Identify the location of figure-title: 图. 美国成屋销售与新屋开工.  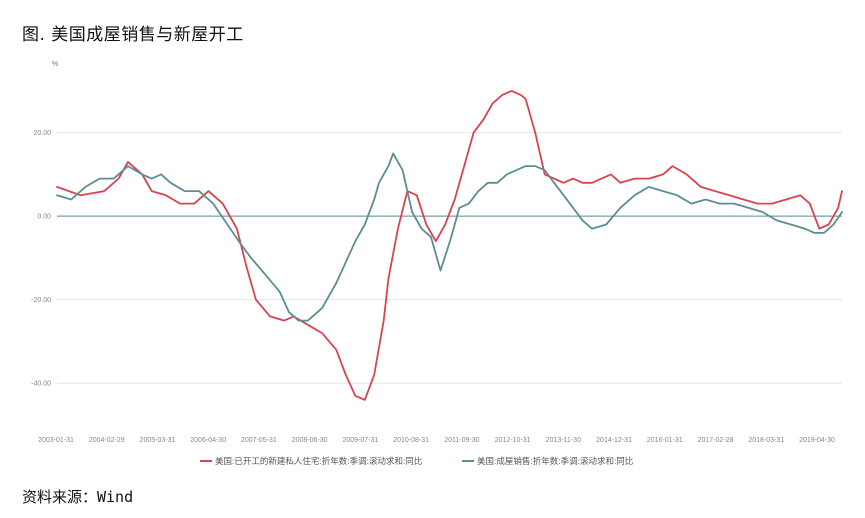
(133, 35).